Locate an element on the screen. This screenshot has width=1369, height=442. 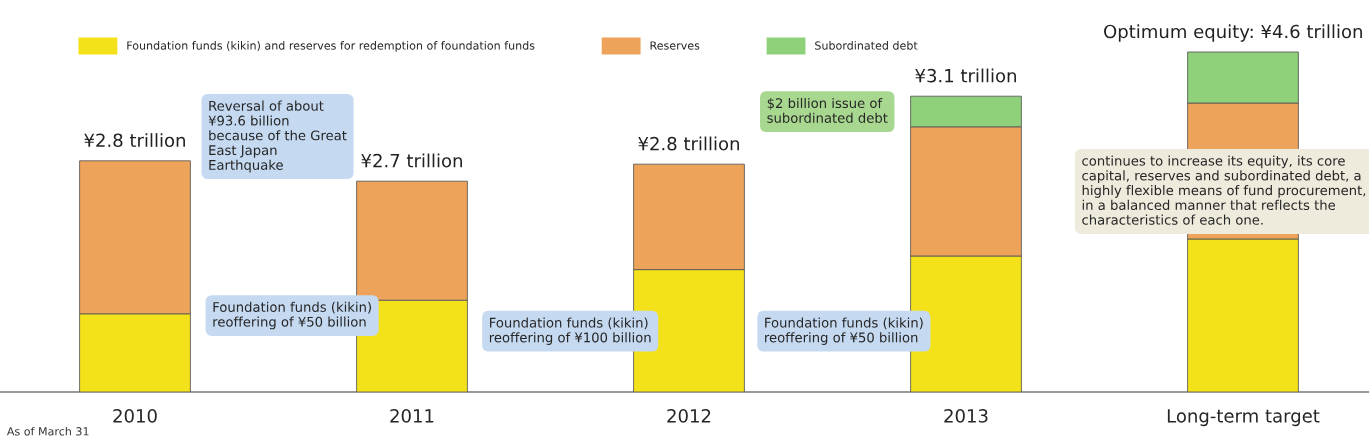
annotation: ¥3.1 trillion is located at coordinates (965, 75).